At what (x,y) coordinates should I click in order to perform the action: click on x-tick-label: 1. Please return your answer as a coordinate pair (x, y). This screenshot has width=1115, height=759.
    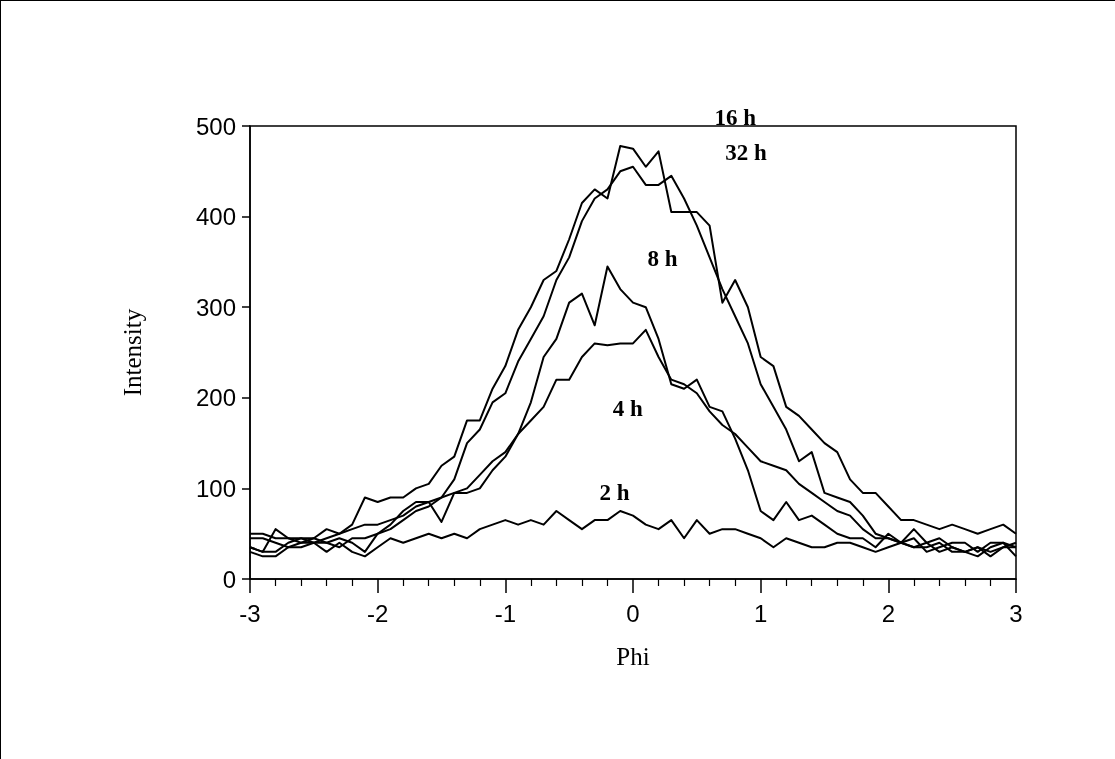
    Looking at the image, I should click on (760, 613).